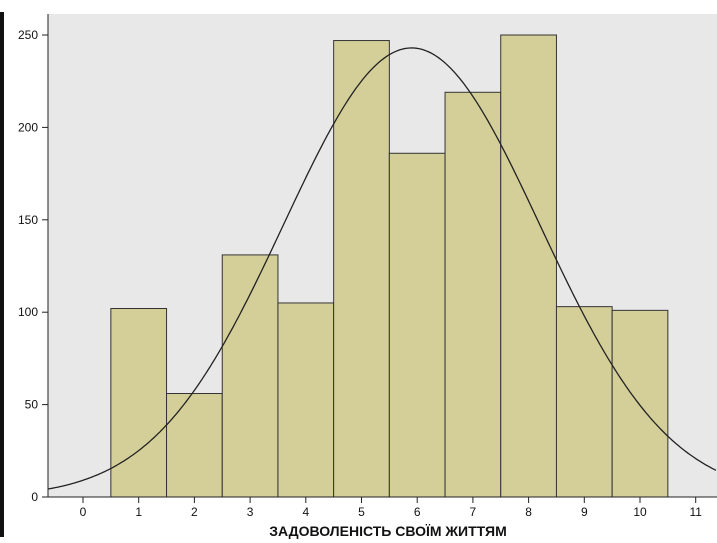 This screenshot has width=717, height=543. Describe the element at coordinates (32, 405) in the screenshot. I see `y-tick-label-50: 50` at that location.